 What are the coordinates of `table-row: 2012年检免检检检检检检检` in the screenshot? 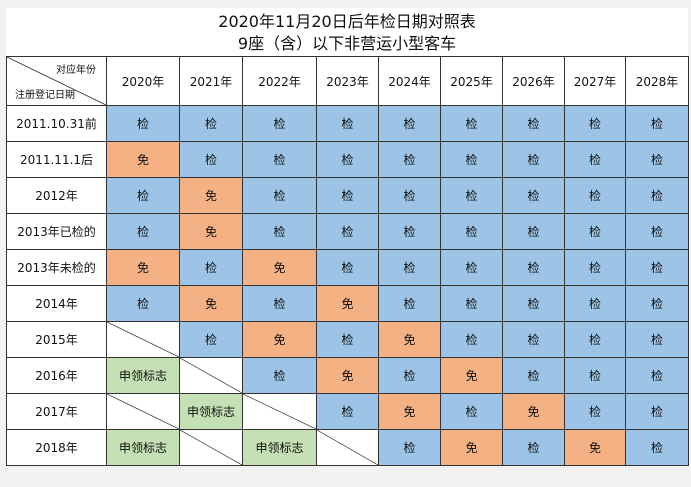 It's located at (347, 195).